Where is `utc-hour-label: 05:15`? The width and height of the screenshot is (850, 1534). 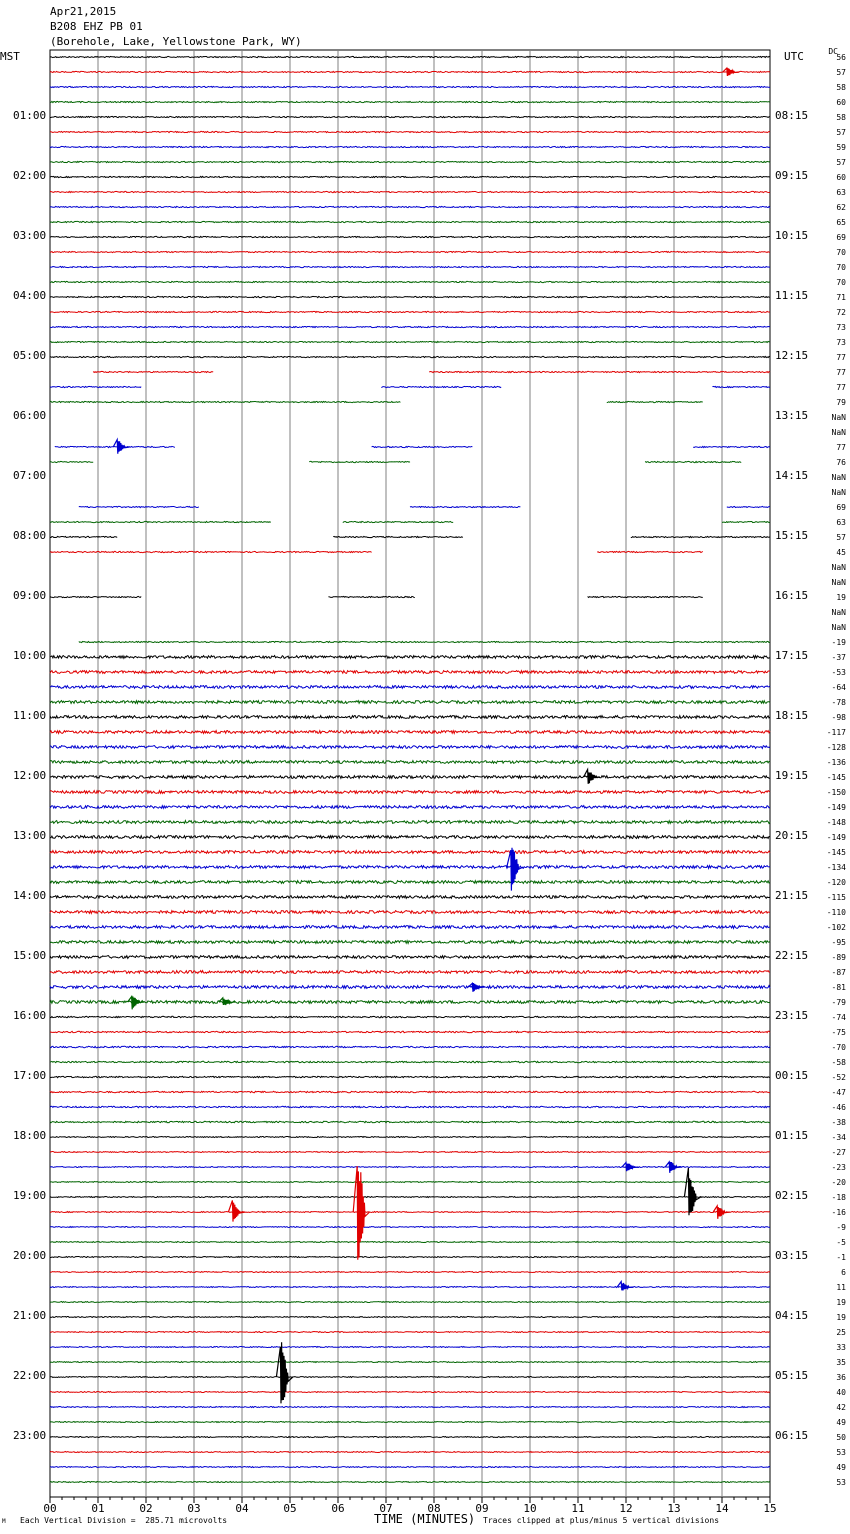
utc-hour-label: 05:15 is located at coordinates (792, 1375).